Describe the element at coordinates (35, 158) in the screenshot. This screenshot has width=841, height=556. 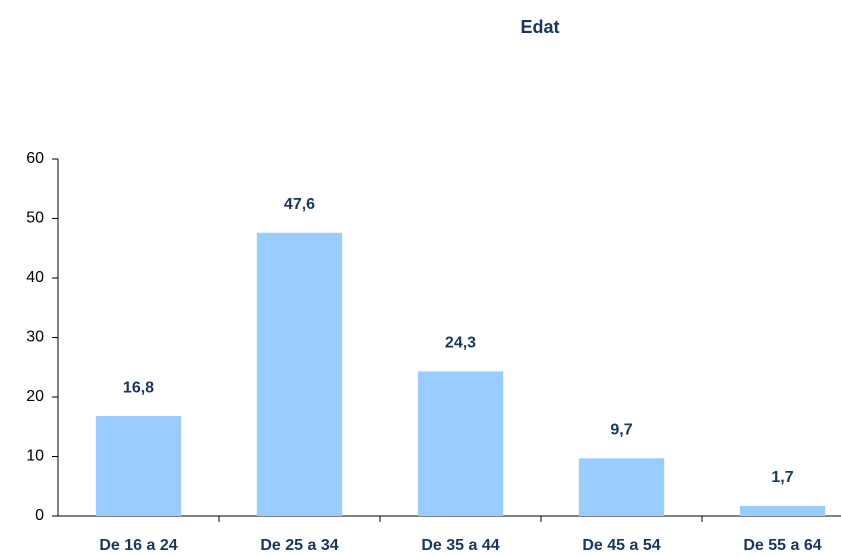
I see `y-tick-label: 60` at that location.